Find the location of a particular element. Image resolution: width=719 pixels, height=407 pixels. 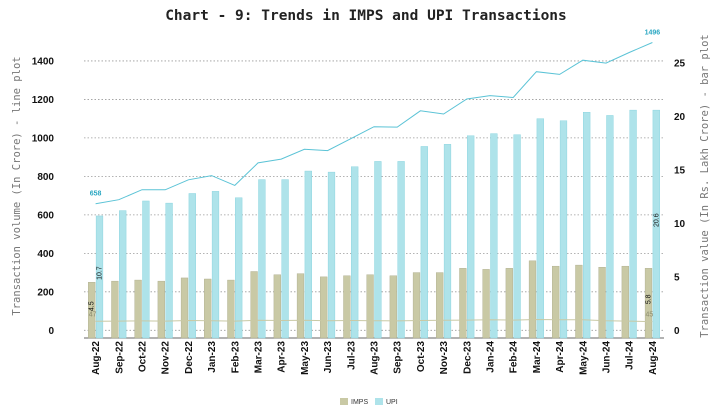

x-tick-label: Jun-24 is located at coordinates (607, 357).